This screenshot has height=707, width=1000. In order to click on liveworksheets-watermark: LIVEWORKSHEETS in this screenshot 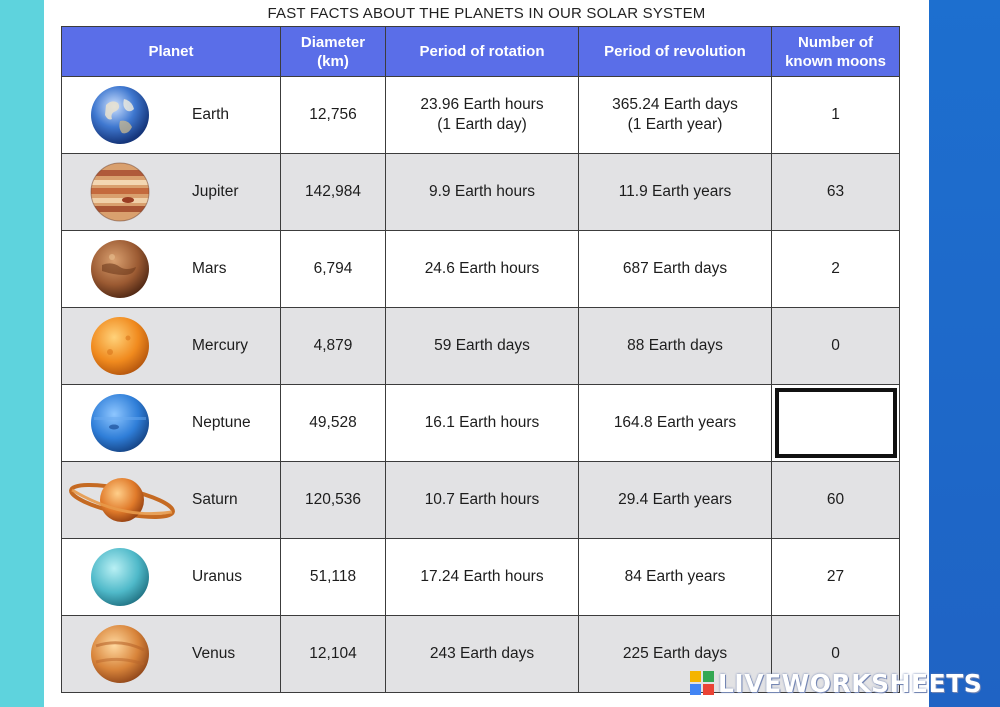, I will do `click(836, 683)`.